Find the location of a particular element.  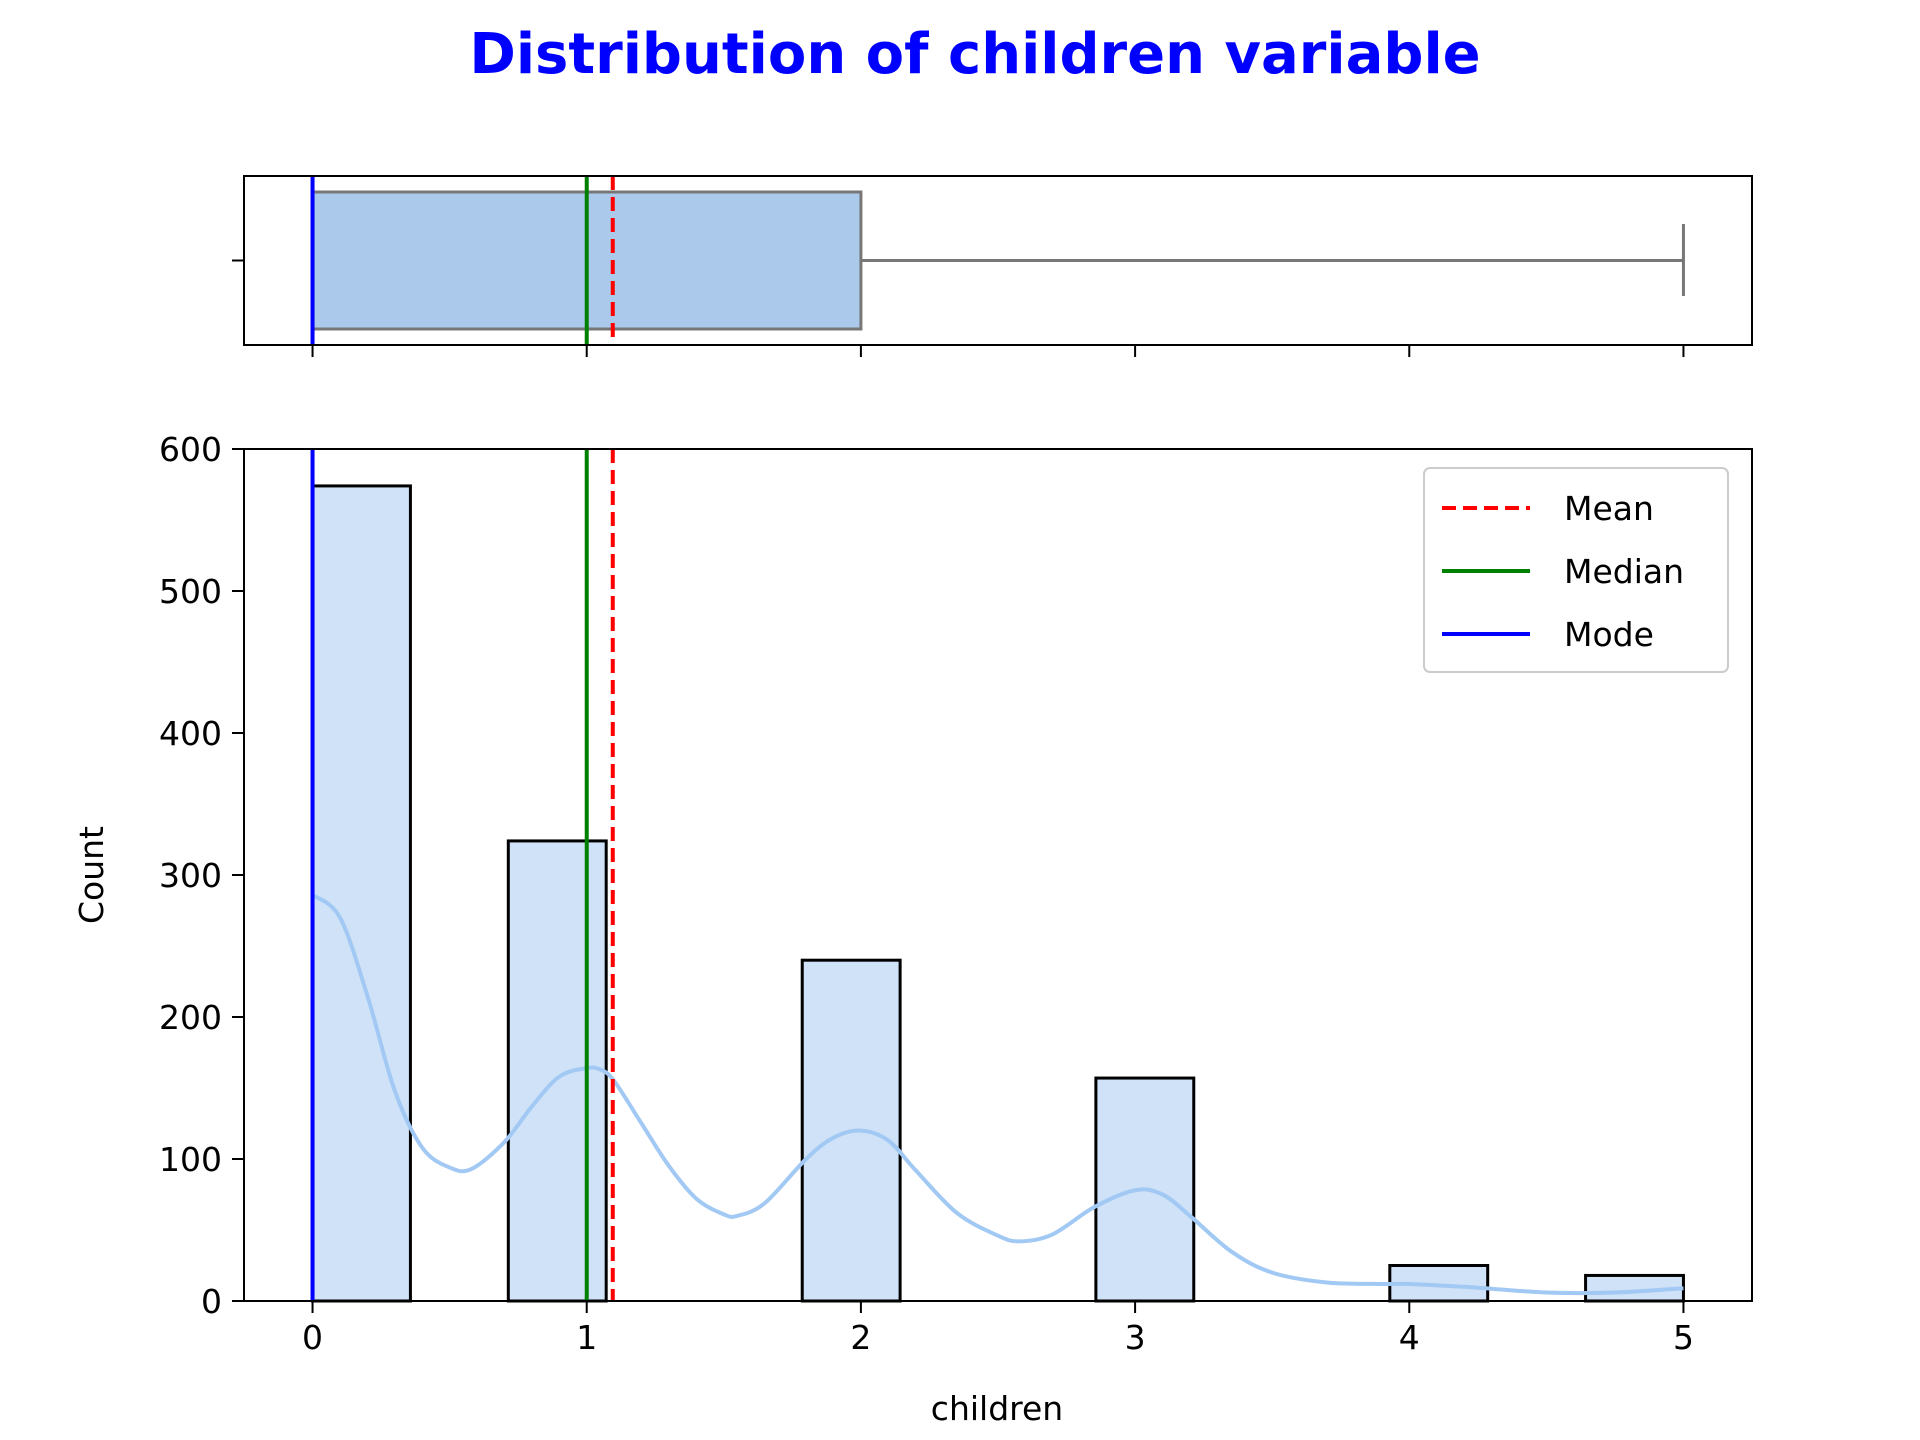

y-tick-label: 500 is located at coordinates (190, 591).